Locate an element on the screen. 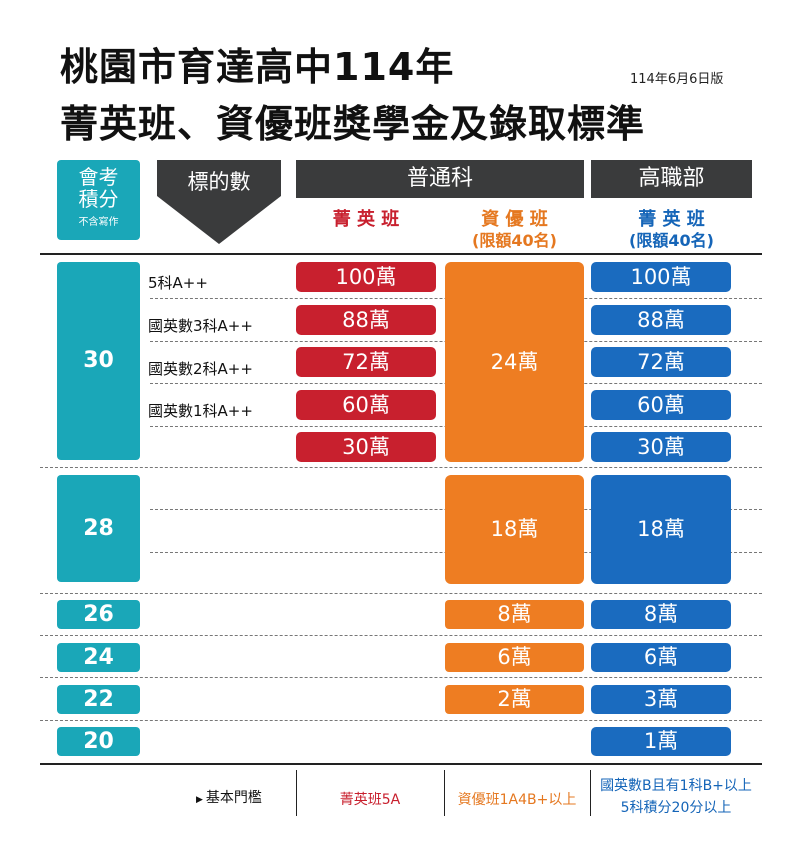 This screenshot has width=800, height=849. voc-amount-26: 8萬 is located at coordinates (661, 614).